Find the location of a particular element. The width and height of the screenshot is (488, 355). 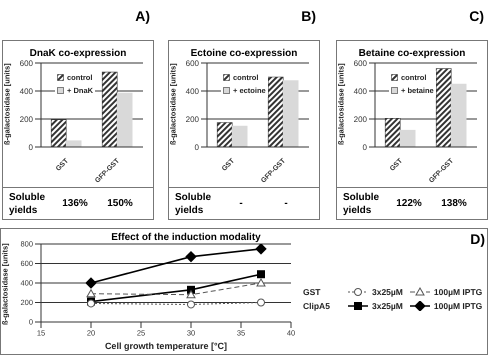

text: ClipA5 is located at coordinates (317, 306).